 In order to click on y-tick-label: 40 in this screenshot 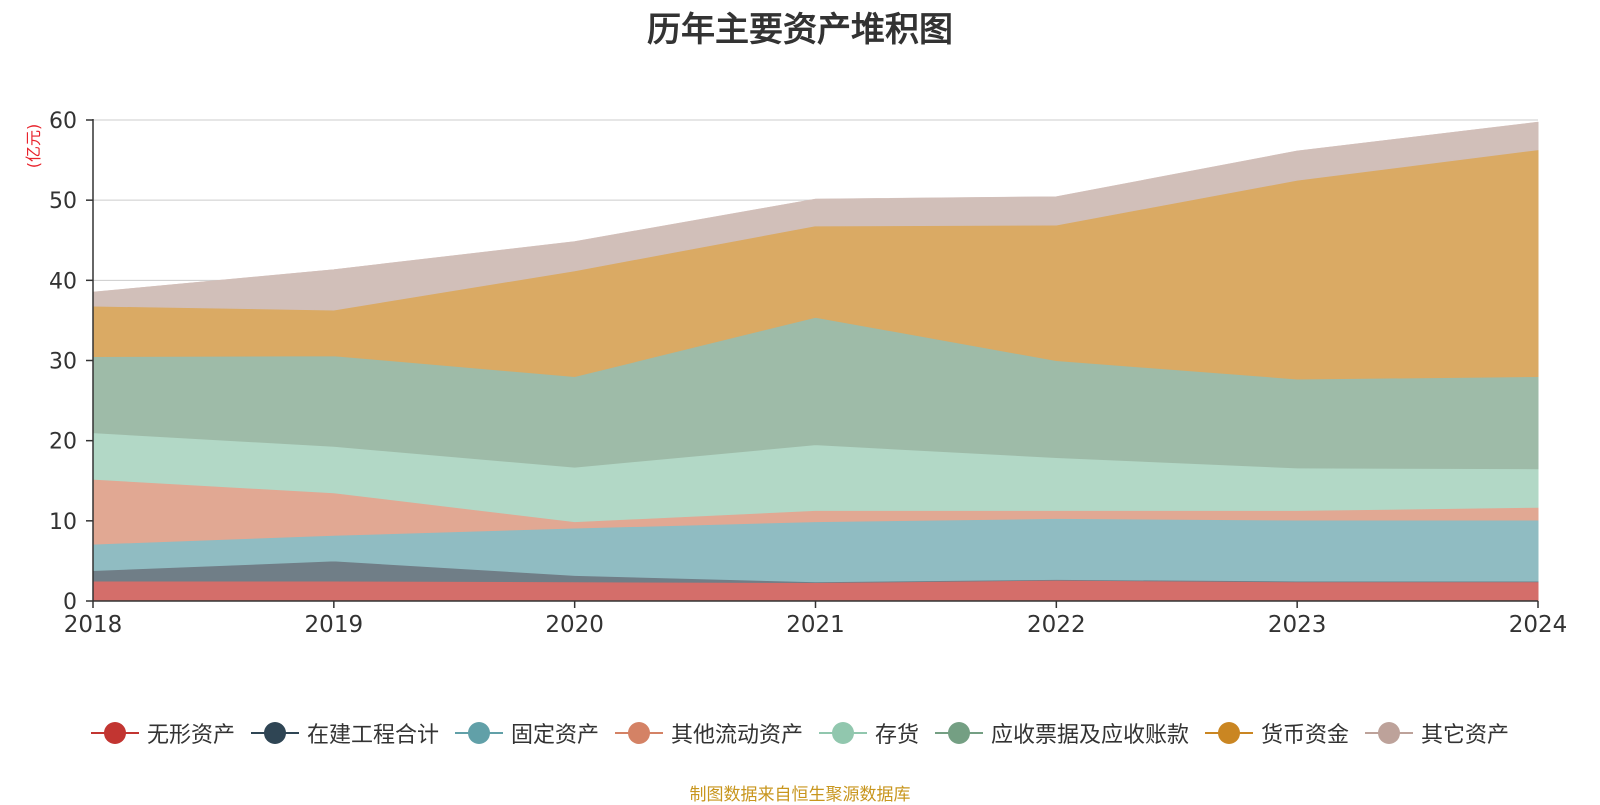, I will do `click(63, 281)`.